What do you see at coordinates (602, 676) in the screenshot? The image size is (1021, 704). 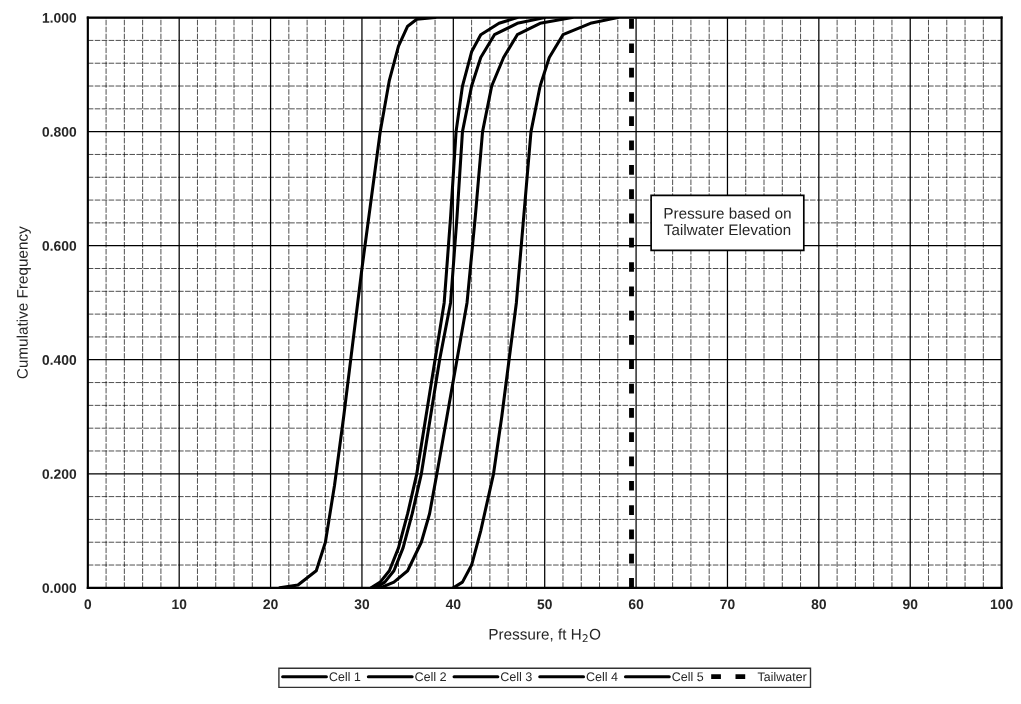 I see `legend-label: Cell 4` at bounding box center [602, 676].